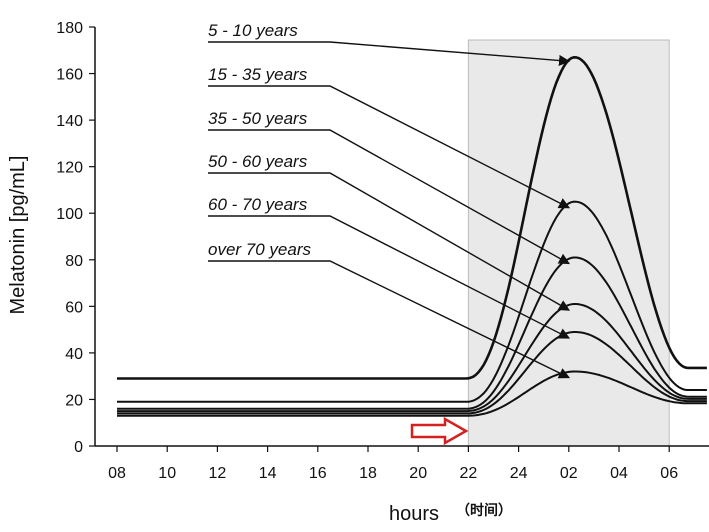  What do you see at coordinates (253, 30) in the screenshot?
I see `series-label: 5 - 10 years` at bounding box center [253, 30].